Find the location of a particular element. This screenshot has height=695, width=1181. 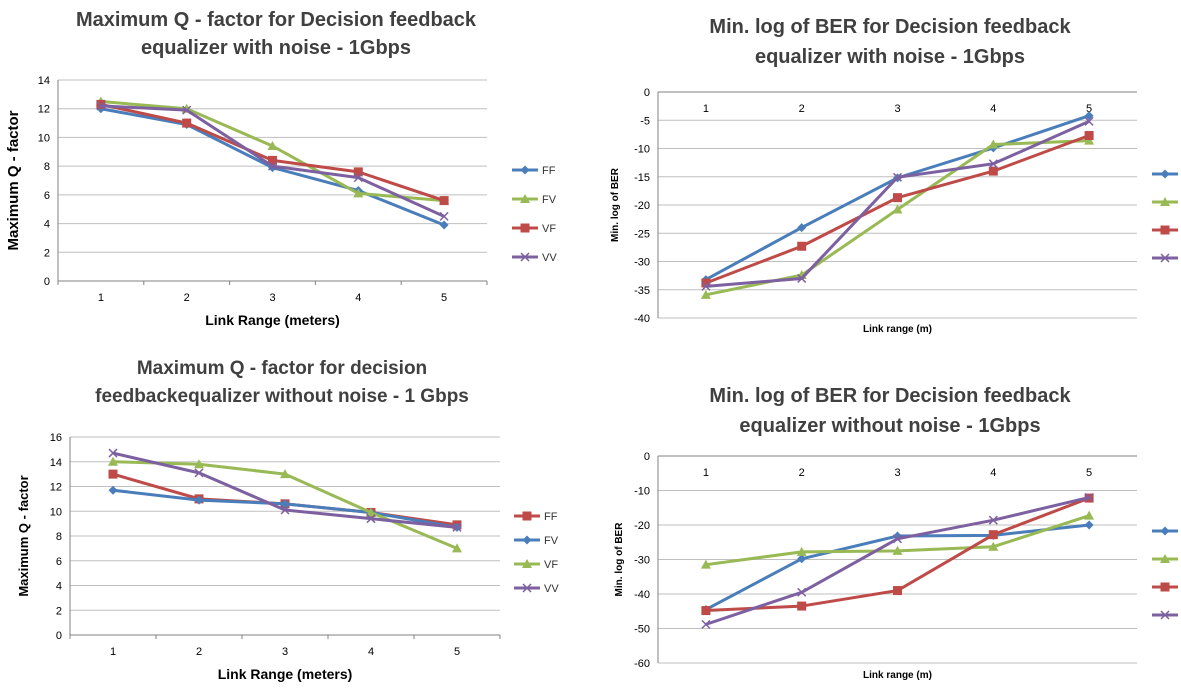

legend-label: VF is located at coordinates (549, 229).